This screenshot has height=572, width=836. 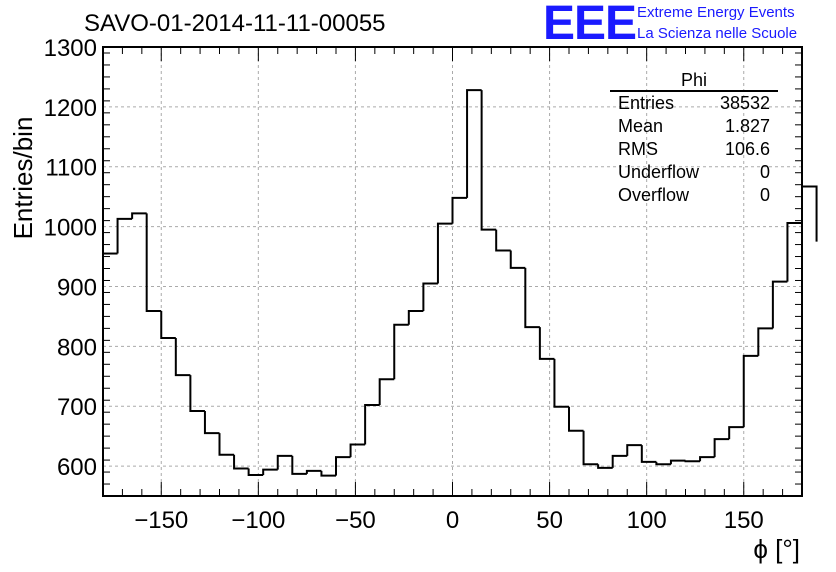 I want to click on y-tick-label: 900, so click(x=77, y=287).